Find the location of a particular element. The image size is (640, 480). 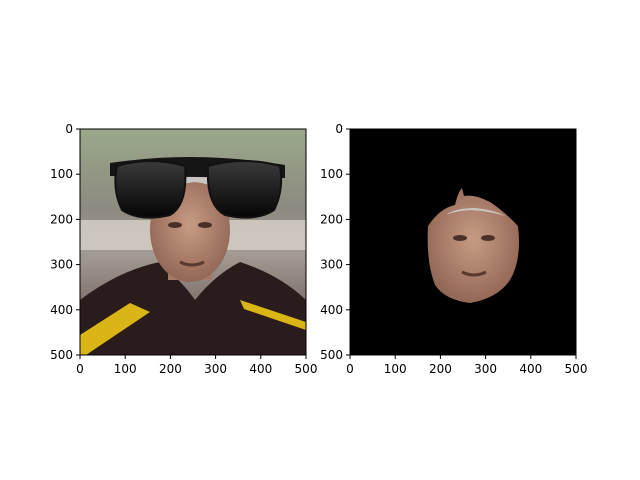

sunglasses-overlay is located at coordinates (197, 187).